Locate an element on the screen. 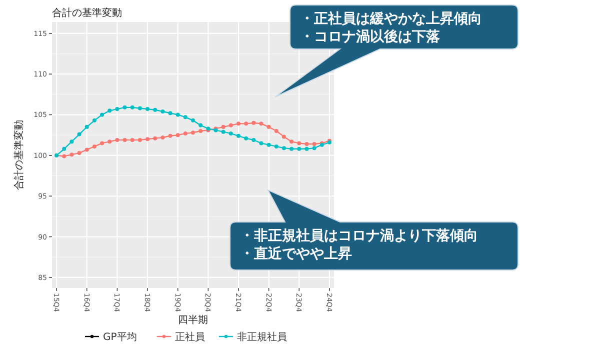  annotation: ・コロナ渦以後は下落 is located at coordinates (370, 37).